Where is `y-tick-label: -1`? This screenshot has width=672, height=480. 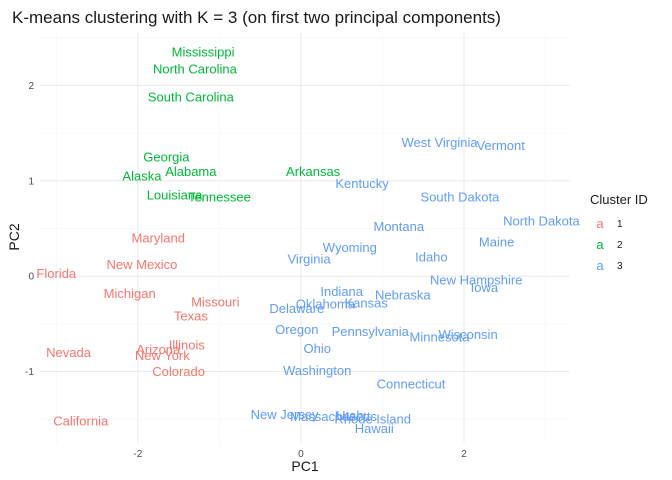 y-tick-label: -1 is located at coordinates (29, 372).